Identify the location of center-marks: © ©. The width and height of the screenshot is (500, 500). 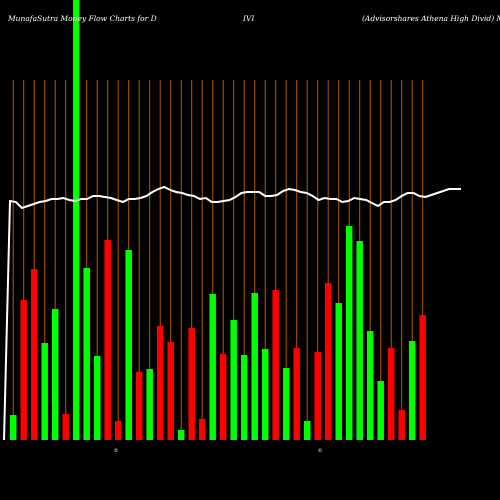
(218, 450).